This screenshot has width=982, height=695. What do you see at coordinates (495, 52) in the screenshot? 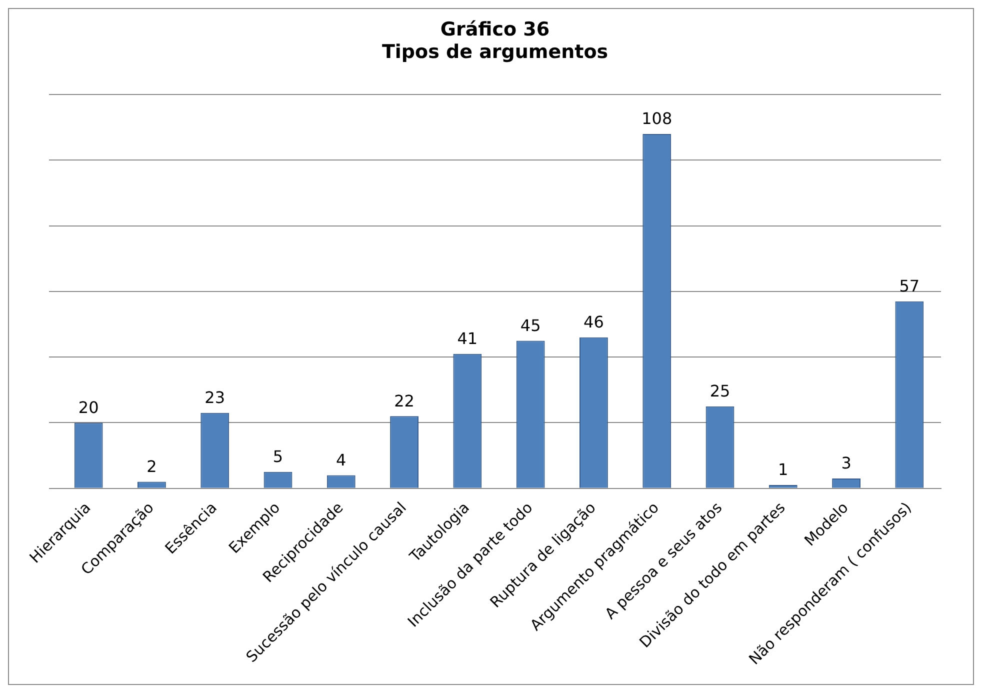
I see `chart-subtitle: Tipos de argumentos` at bounding box center [495, 52].